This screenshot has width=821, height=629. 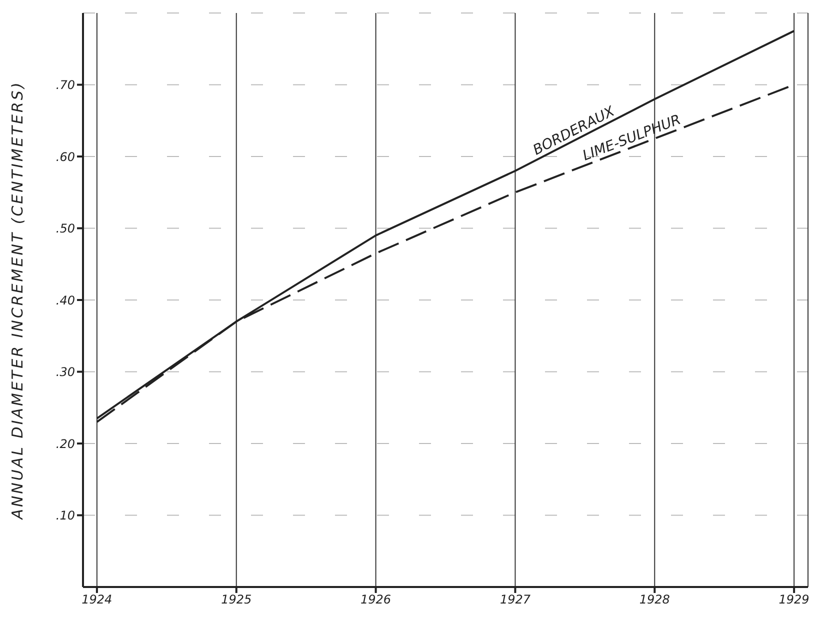 I want to click on y-tick-label: .40, so click(x=66, y=300).